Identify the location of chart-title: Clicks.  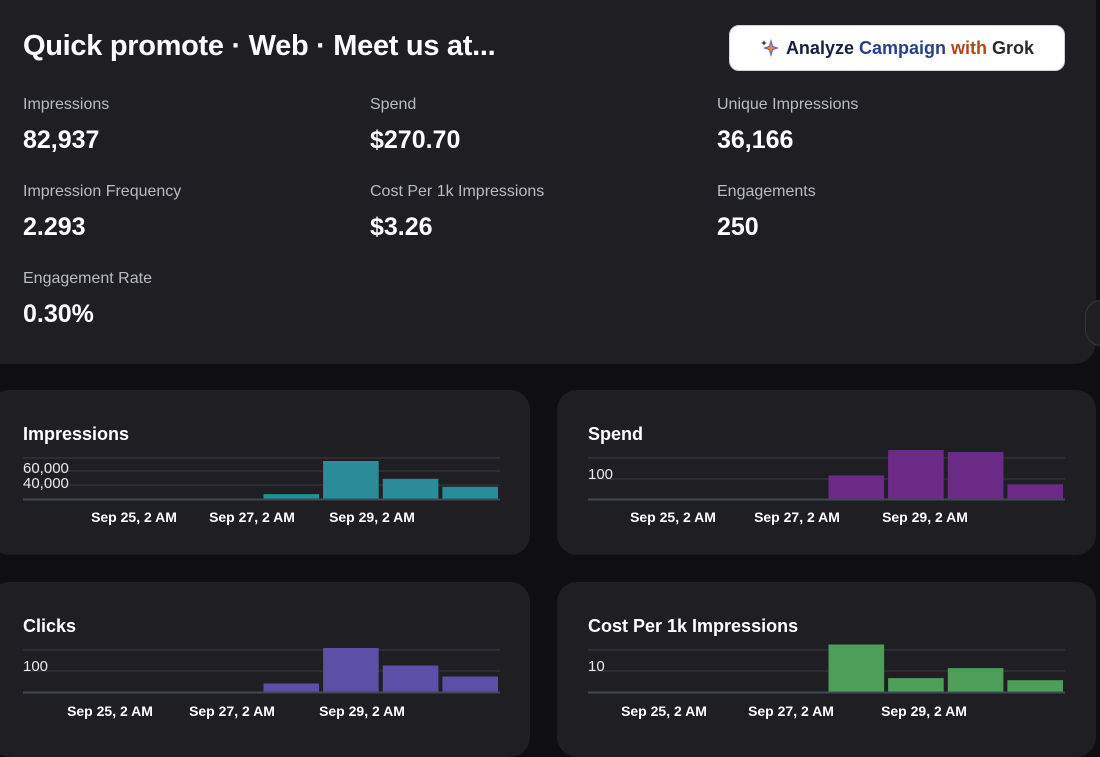
(50, 626).